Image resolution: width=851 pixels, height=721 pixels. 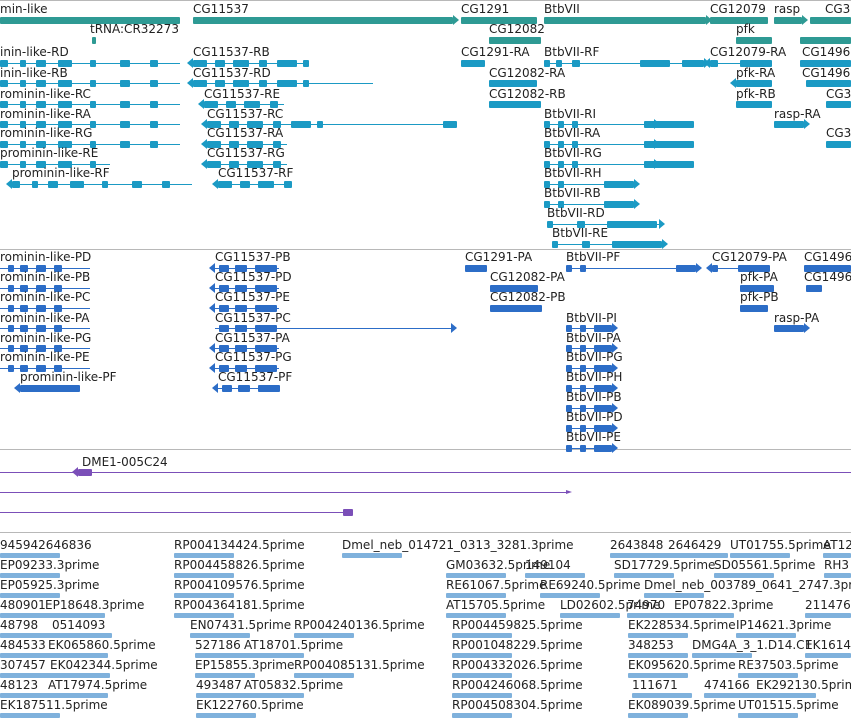 I want to click on genes-label: tRNA:CR32273, so click(x=134, y=29).